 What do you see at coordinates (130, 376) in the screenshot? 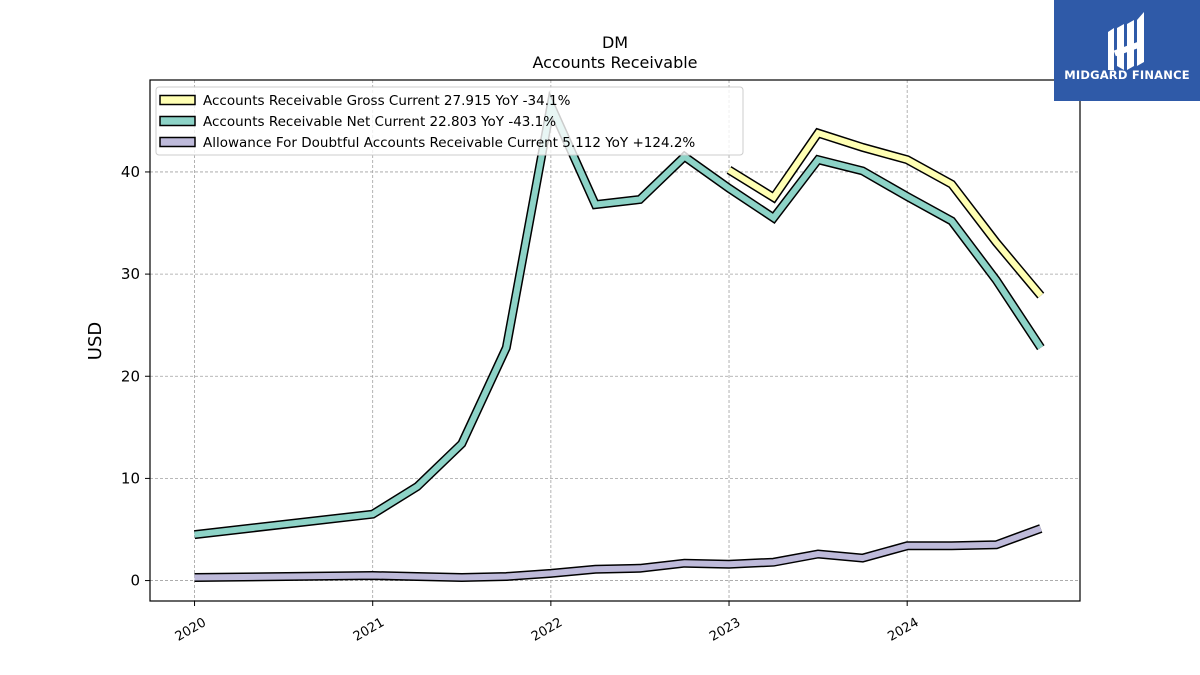
I see `y-tick-label: 20` at bounding box center [130, 376].